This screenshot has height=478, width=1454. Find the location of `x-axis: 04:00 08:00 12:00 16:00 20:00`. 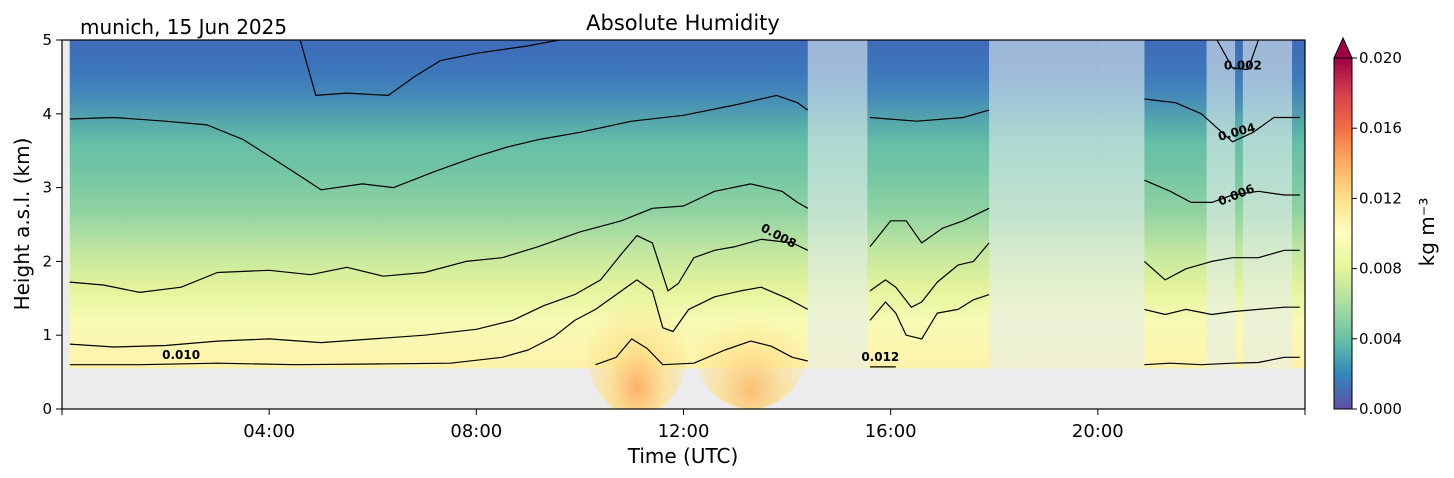

x-axis: 04:00 08:00 12:00 16:00 20:00 is located at coordinates (683, 425).